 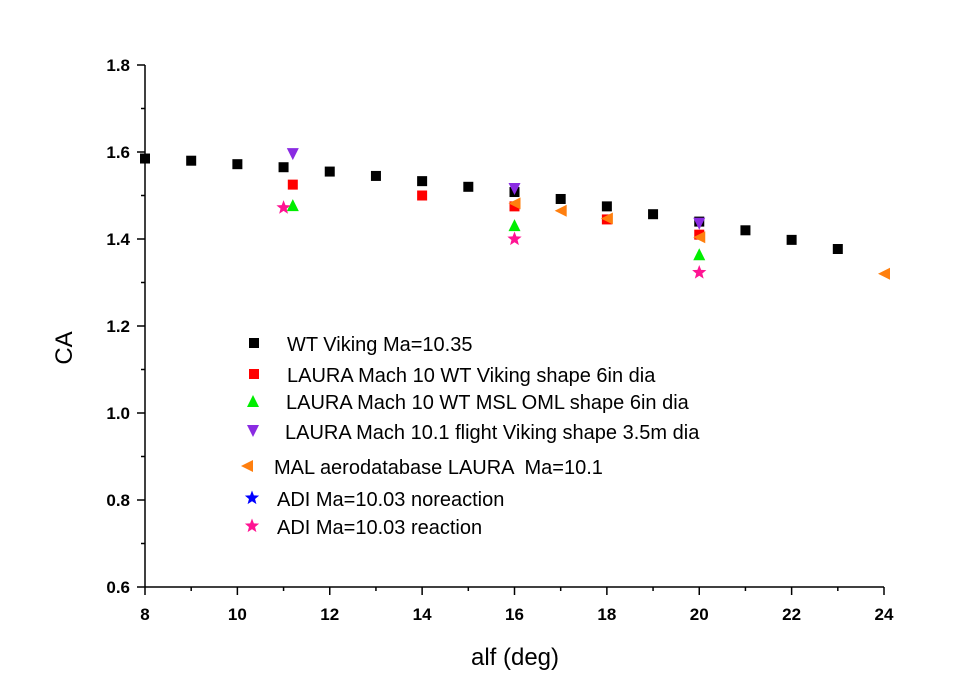 What do you see at coordinates (144, 614) in the screenshot?
I see `x-tick-label: 8` at bounding box center [144, 614].